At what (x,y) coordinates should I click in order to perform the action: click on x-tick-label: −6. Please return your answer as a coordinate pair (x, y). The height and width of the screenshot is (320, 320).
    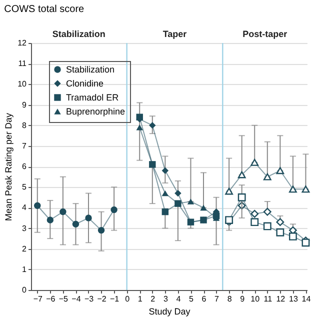
    Looking at the image, I should click on (51, 299).